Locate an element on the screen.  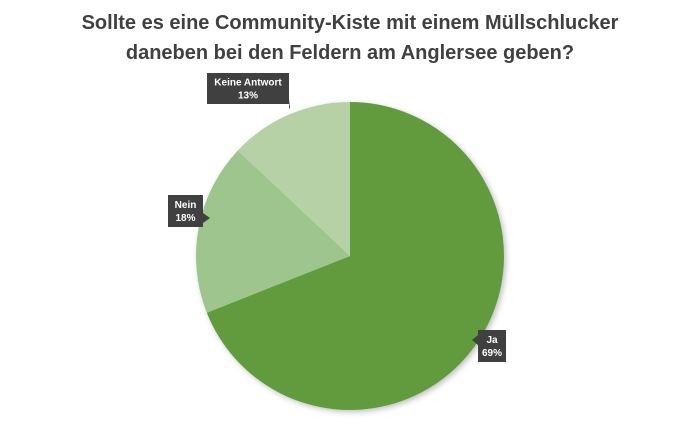
slice-label: Keine Antwort is located at coordinates (248, 83).